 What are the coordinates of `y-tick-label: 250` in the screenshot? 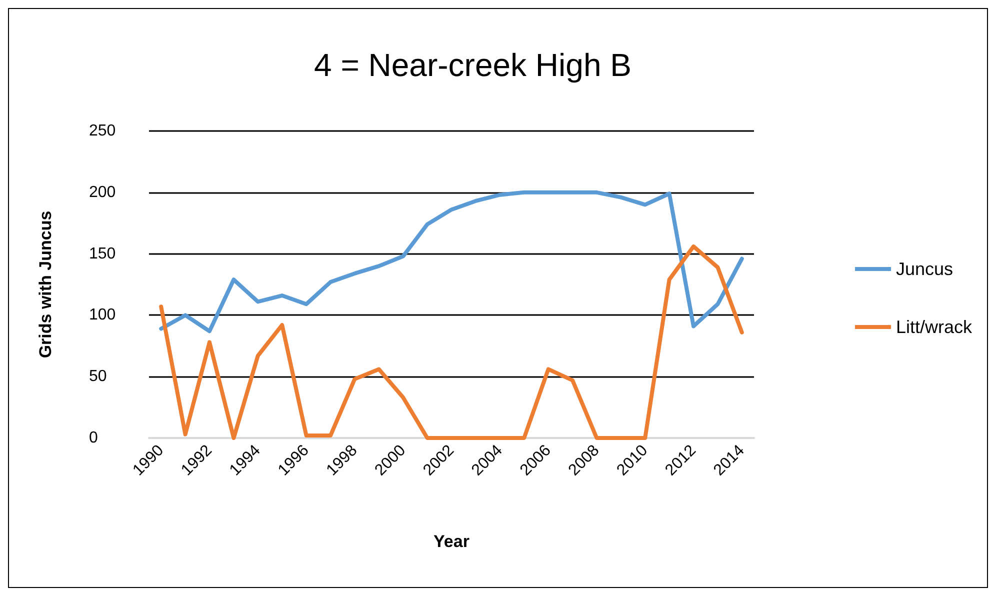 It's located at (102, 131).